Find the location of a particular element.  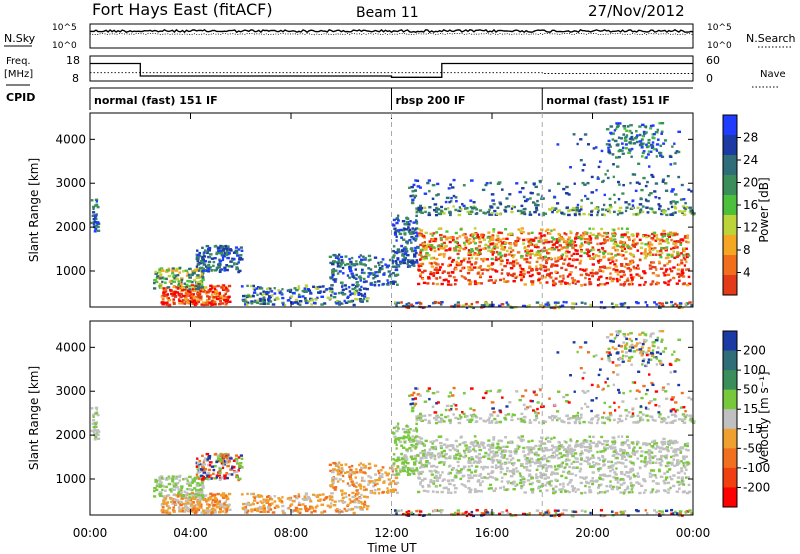

freq-label-line1: Freq. is located at coordinates (18, 61).